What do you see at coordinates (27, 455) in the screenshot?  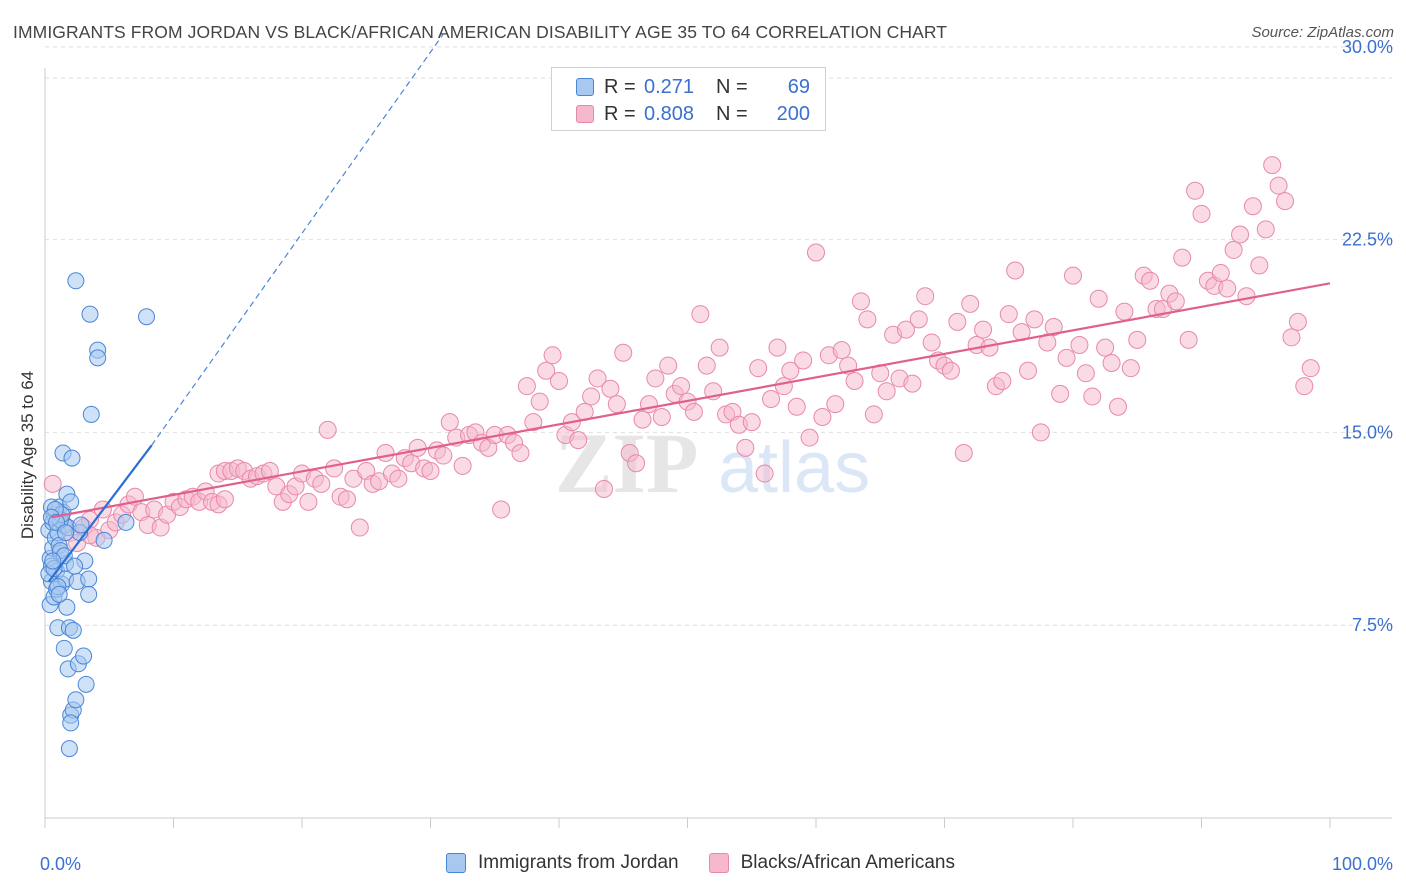 I see `y-axis-label: Disability Age 35 to 64` at bounding box center [27, 455].